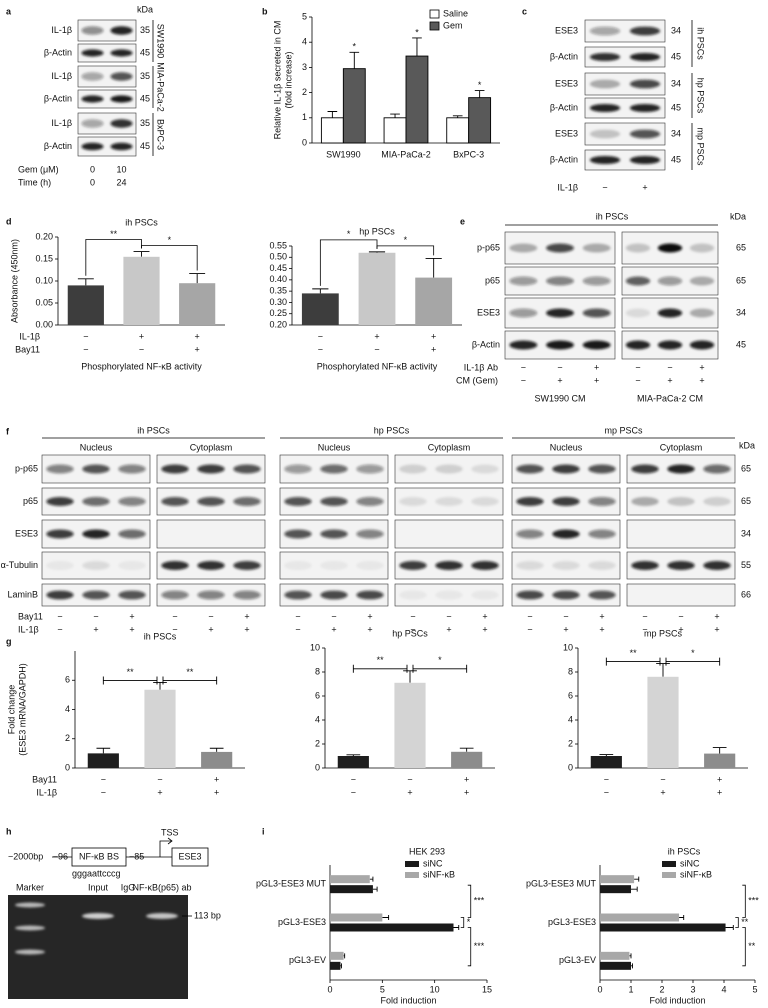  Describe the element at coordinates (570, 743) in the screenshot. I see `y-tick-label: 2` at that location.